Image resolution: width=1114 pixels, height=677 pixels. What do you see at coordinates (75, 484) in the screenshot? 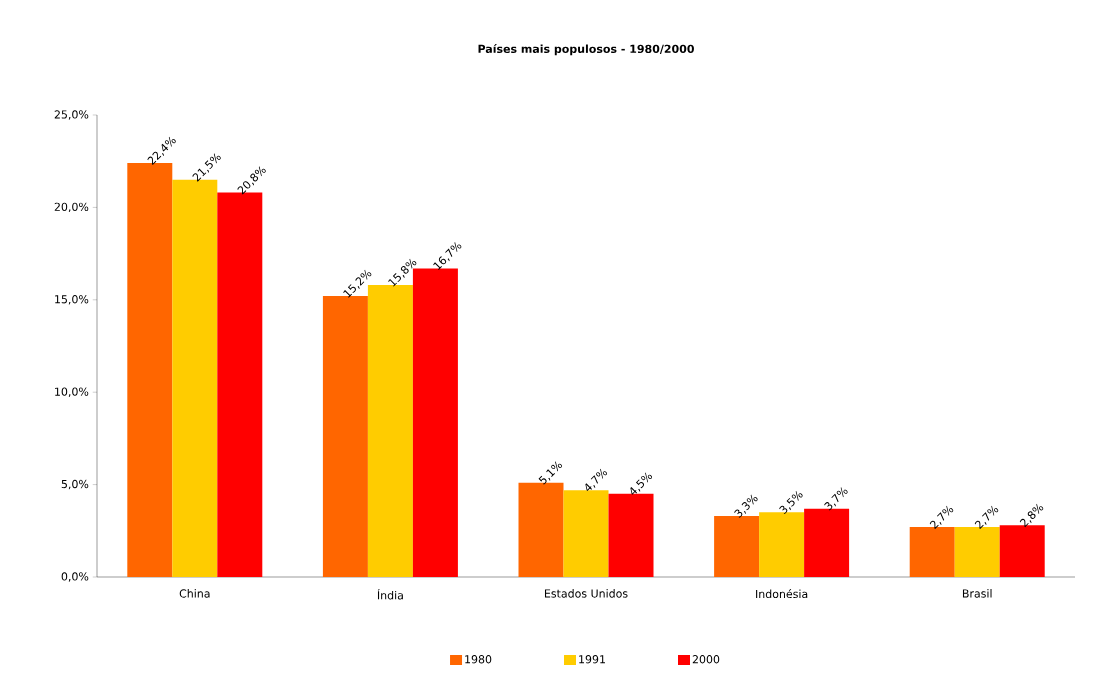
I see `y-tick-label: 5,0%` at bounding box center [75, 484].